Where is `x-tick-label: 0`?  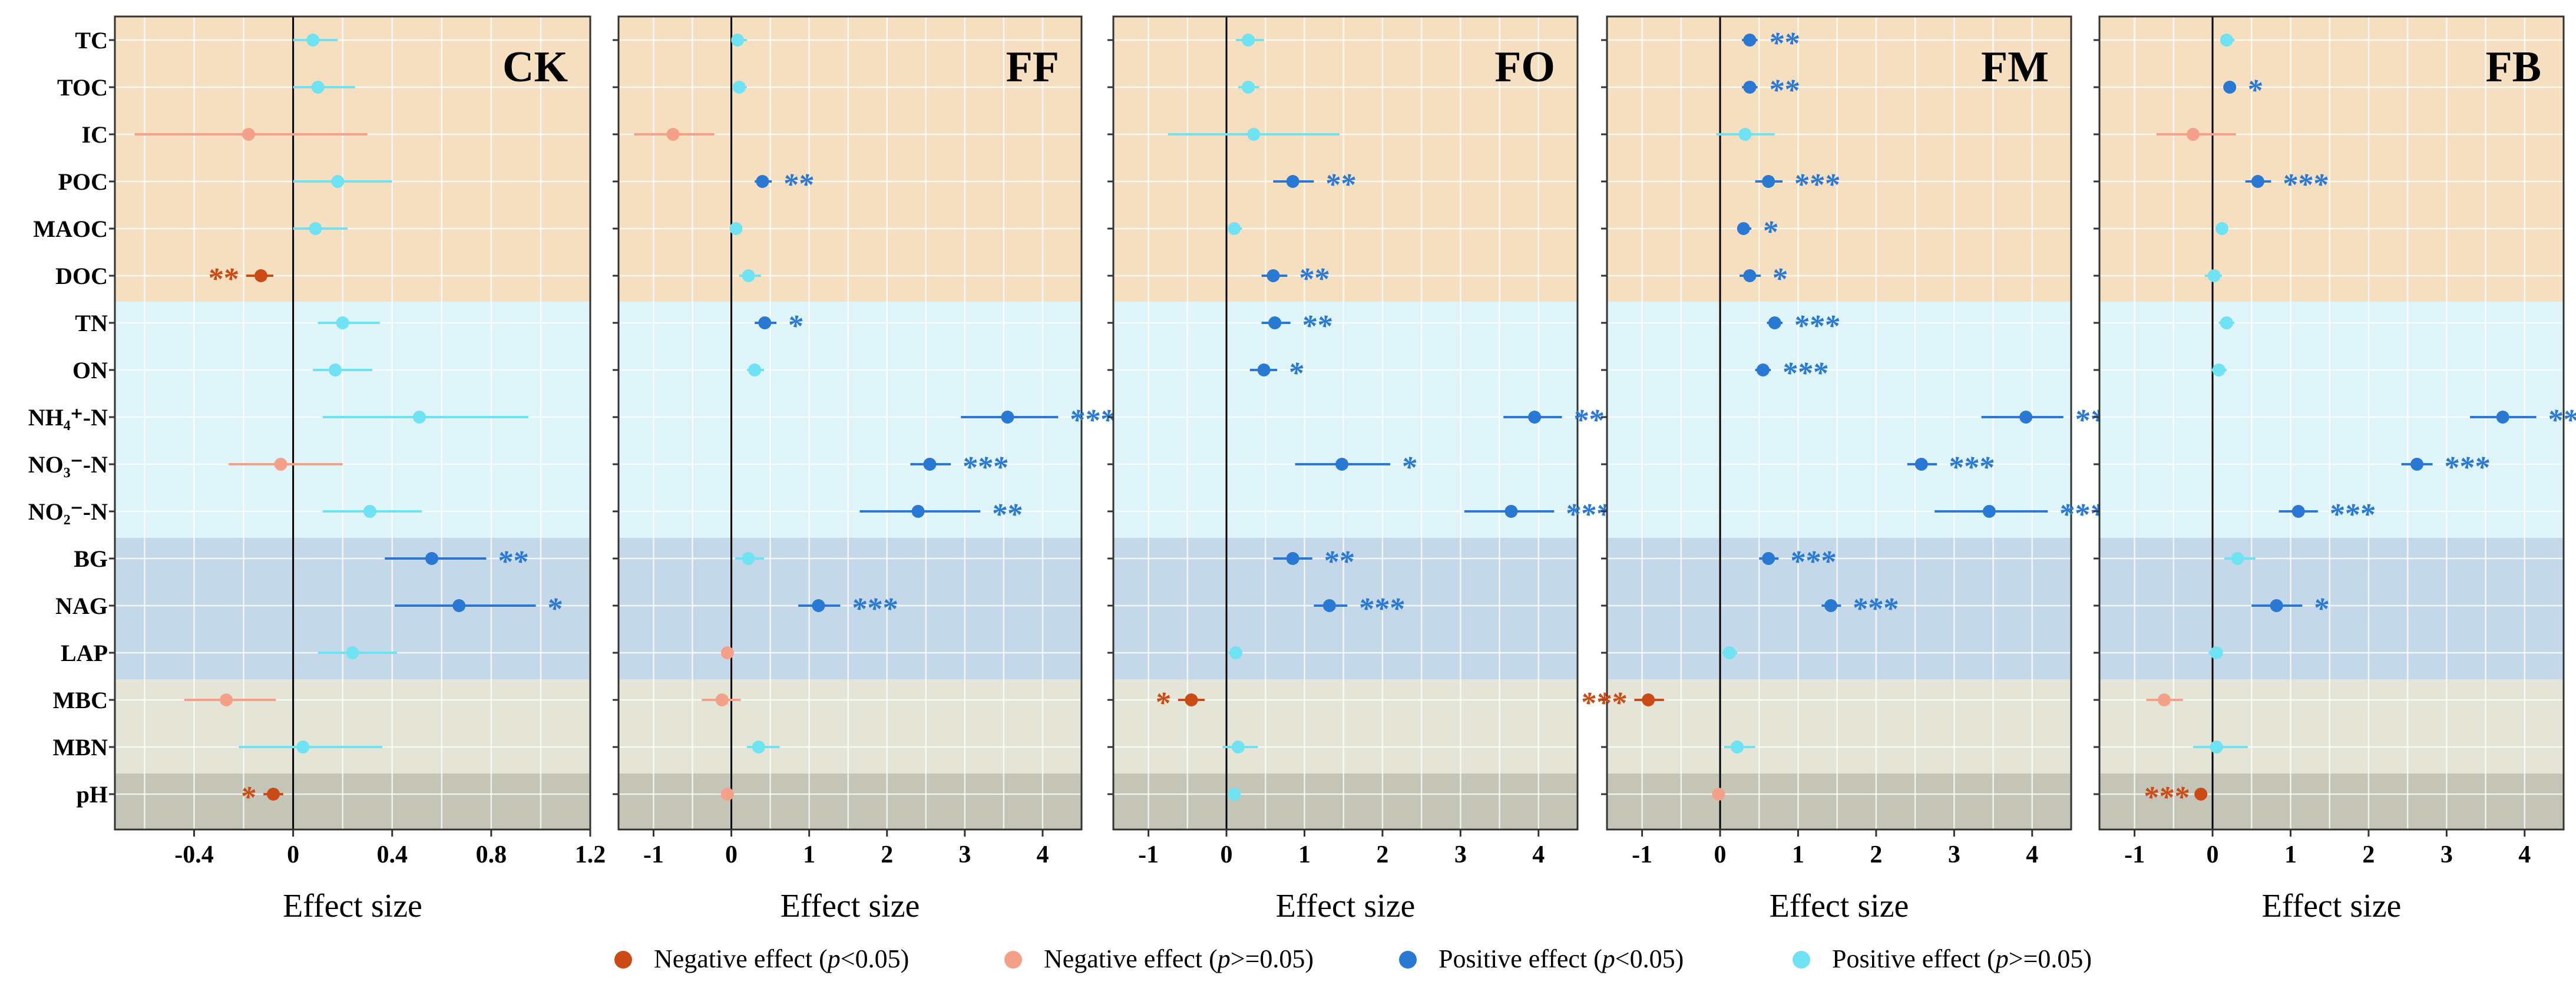
x-tick-label: 0 is located at coordinates (1720, 854).